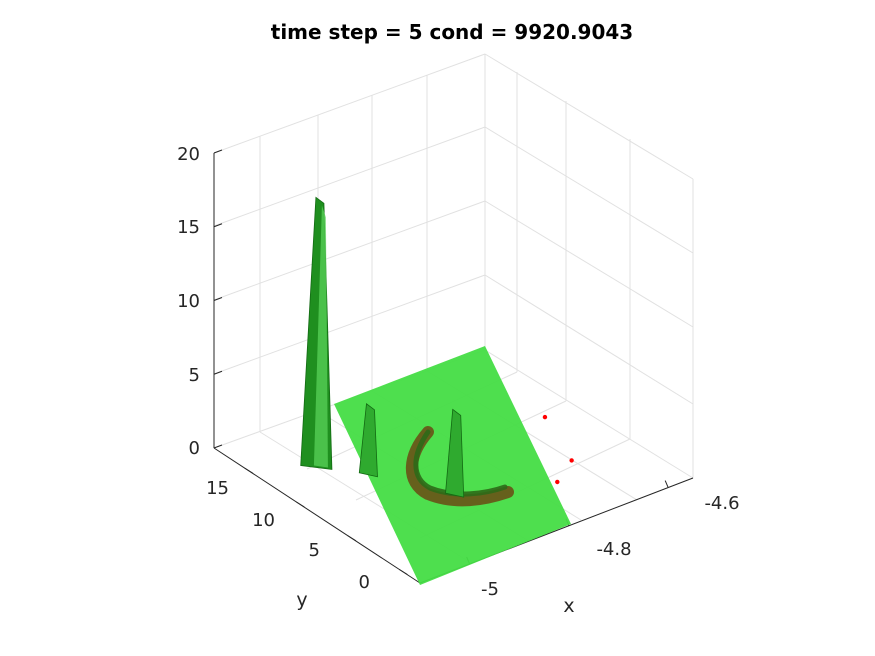  What do you see at coordinates (188, 154) in the screenshot?
I see `z-tick-label: 20` at bounding box center [188, 154].